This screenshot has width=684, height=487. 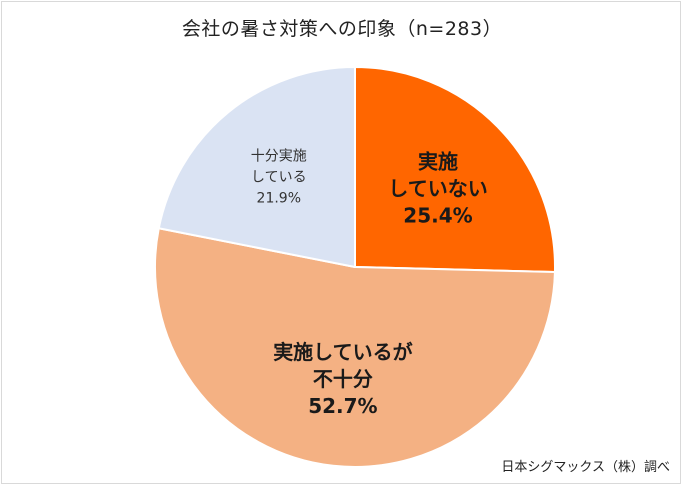 I want to click on slice-label-1-line-1: 不十分, so click(x=343, y=379).